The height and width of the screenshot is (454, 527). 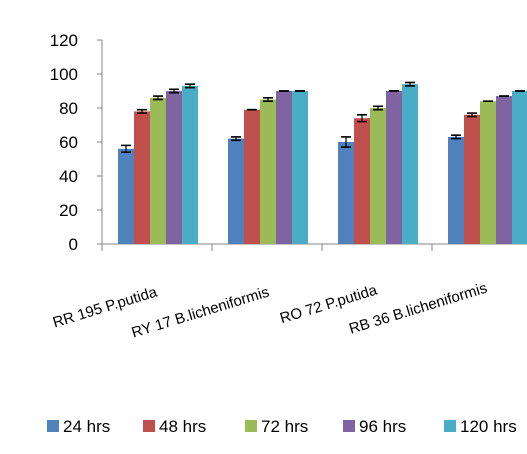 I want to click on y-tick-label: 100, so click(x=64, y=74).